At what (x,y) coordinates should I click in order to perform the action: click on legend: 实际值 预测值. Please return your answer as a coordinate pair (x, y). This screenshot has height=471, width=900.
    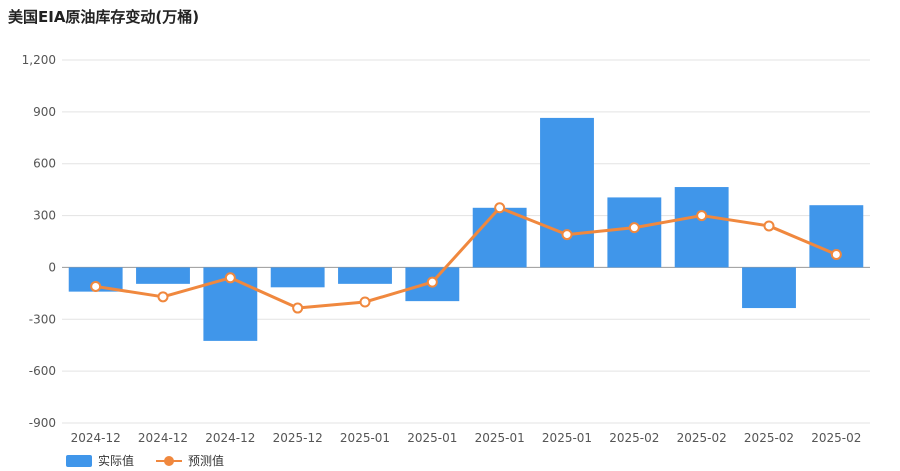
    Looking at the image, I should click on (145, 460).